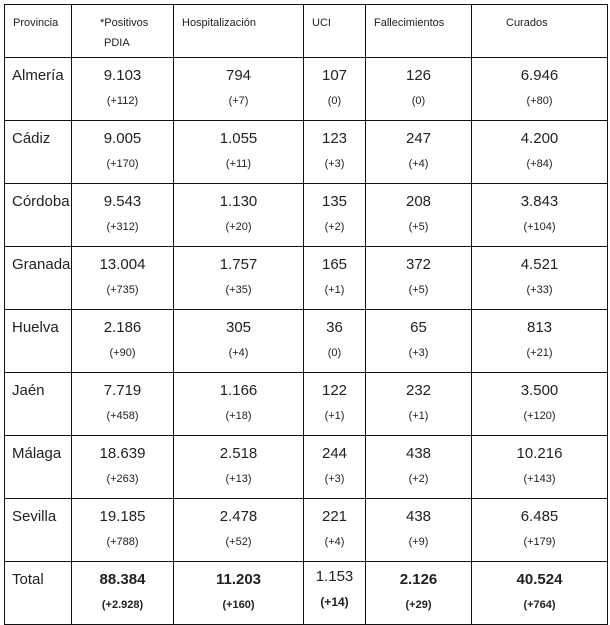 This screenshot has height=625, width=610. Describe the element at coordinates (539, 542) in the screenshot. I see `curados-change: (+179)` at that location.